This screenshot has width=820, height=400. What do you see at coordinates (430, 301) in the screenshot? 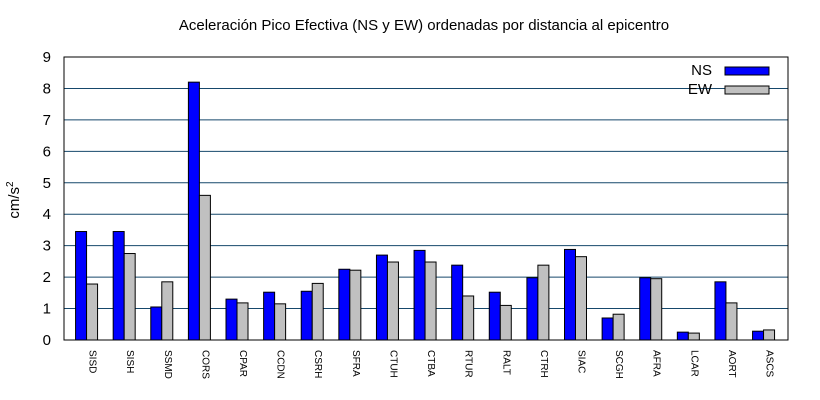
I see `bar-ew-ctba` at bounding box center [430, 301].